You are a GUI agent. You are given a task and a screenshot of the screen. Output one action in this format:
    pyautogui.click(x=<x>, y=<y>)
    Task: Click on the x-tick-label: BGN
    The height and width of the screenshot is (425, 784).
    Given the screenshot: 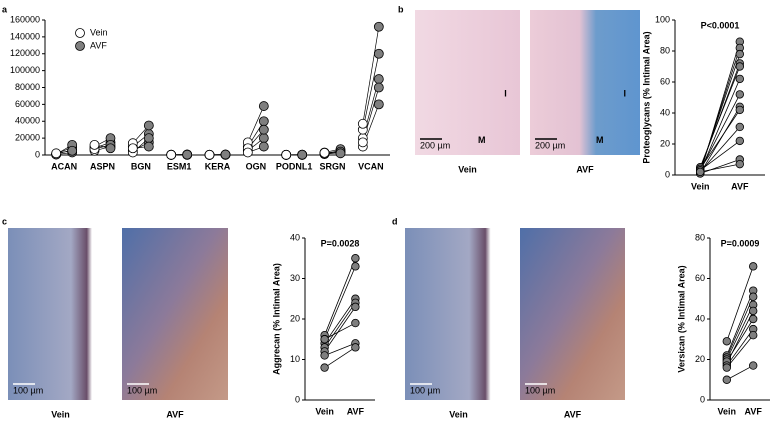 What is the action you would take?
    pyautogui.click(x=141, y=166)
    